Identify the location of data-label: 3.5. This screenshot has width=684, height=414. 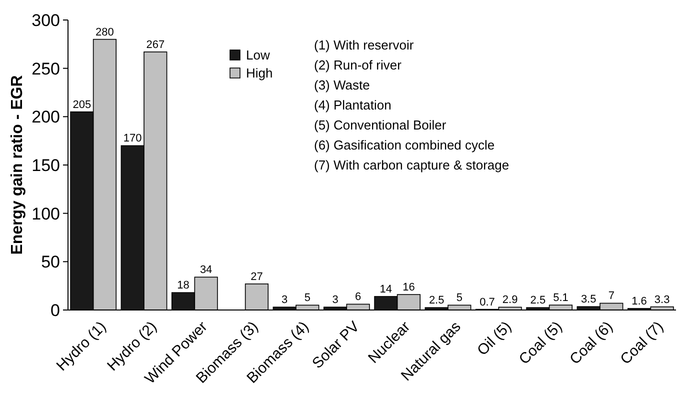
(588, 300).